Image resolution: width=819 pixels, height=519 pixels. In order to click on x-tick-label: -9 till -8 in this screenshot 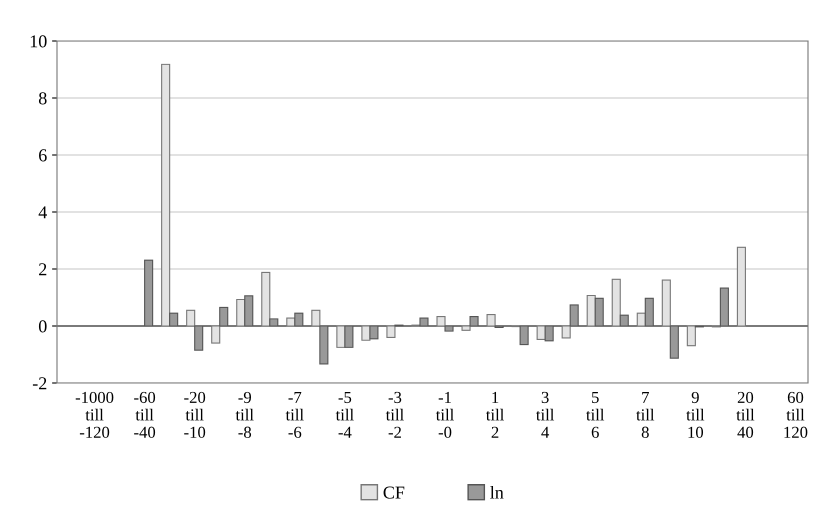, I will do `click(245, 415)`.